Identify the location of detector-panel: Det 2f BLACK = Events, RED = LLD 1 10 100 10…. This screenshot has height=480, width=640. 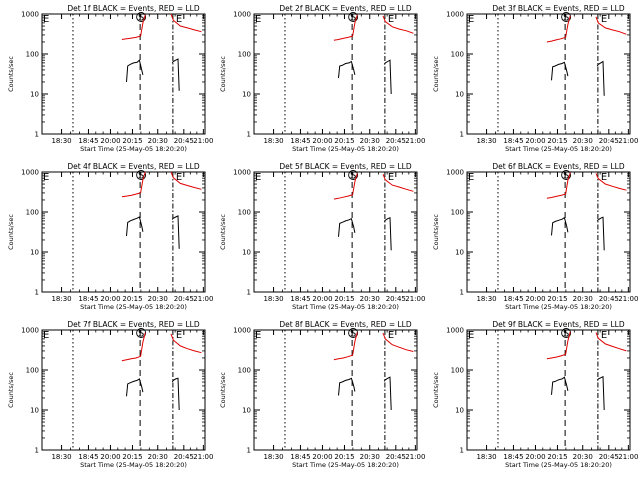
(322, 78).